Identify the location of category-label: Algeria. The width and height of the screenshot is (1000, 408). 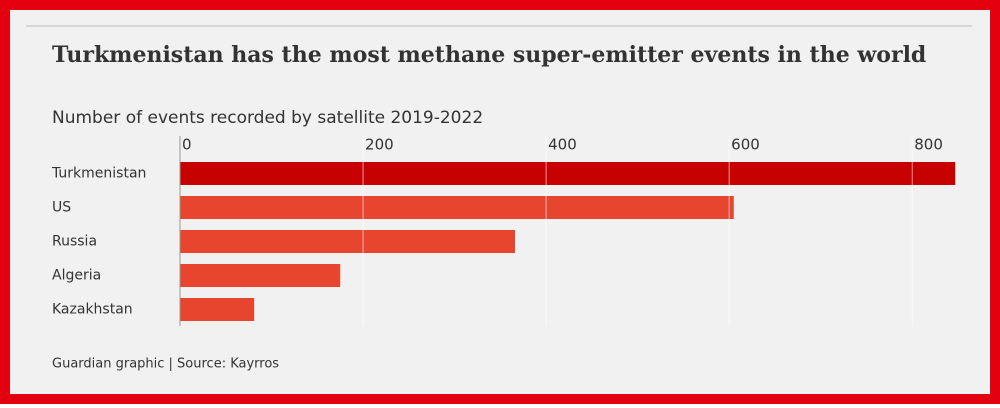
(76, 276).